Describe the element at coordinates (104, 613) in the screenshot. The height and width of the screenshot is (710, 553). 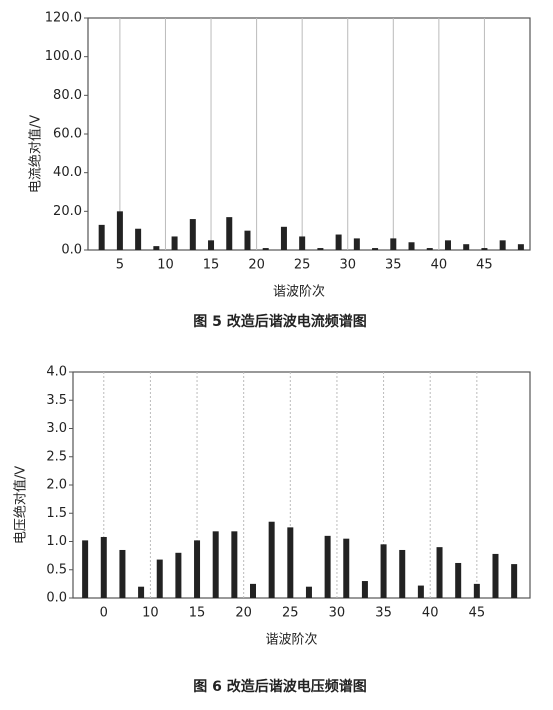
I see `x-tick-label: 0` at that location.